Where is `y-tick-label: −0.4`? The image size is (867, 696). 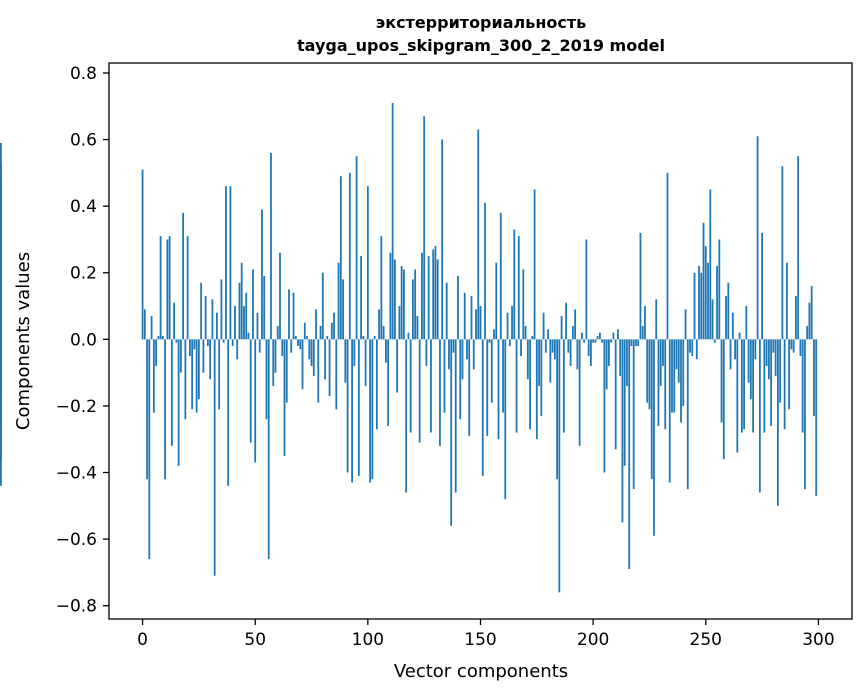
y-tick-label: −0.4 is located at coordinates (76, 474).